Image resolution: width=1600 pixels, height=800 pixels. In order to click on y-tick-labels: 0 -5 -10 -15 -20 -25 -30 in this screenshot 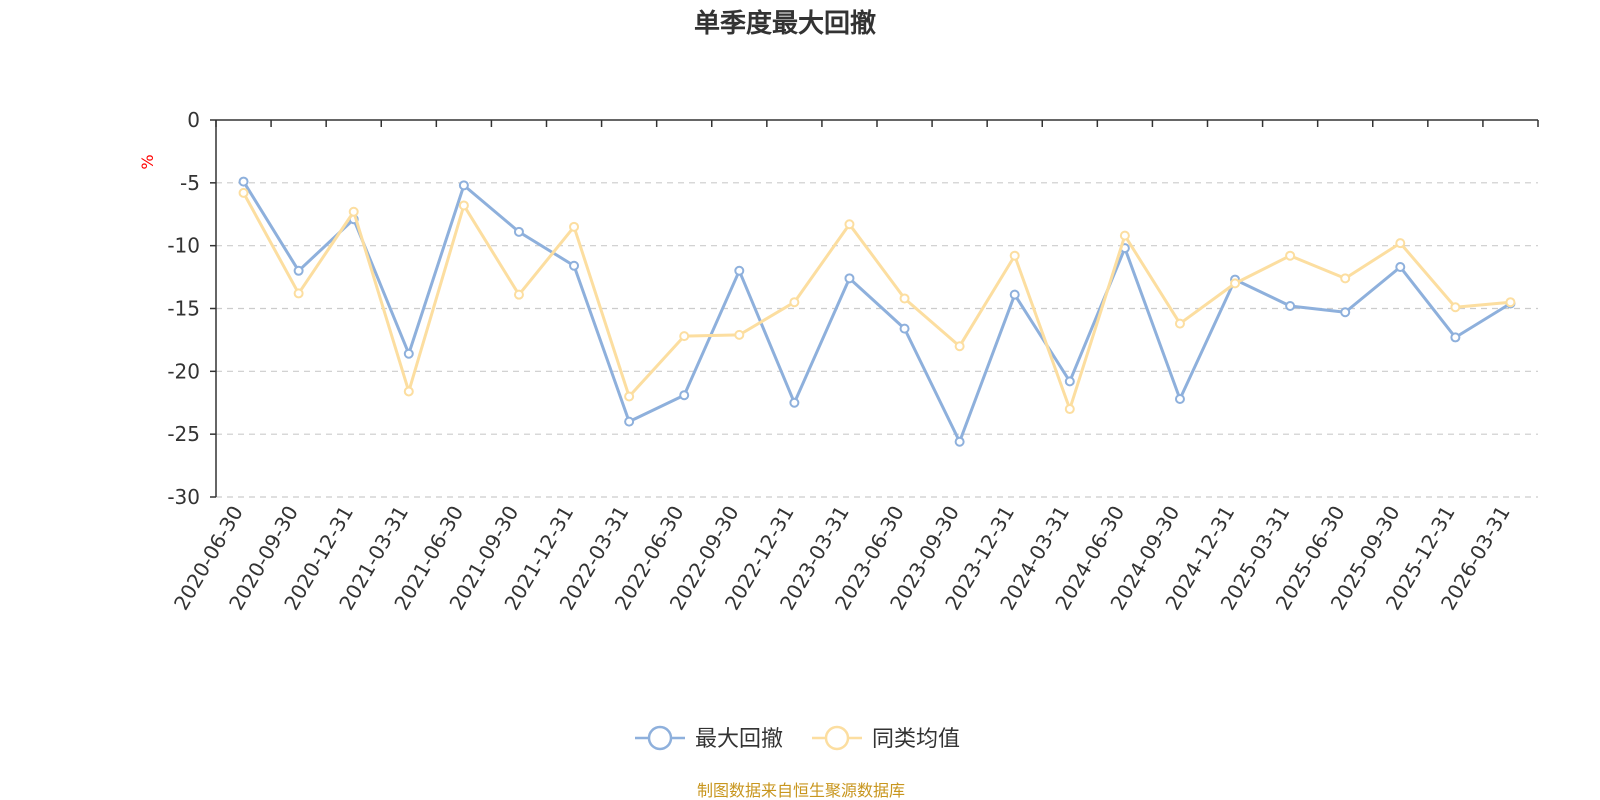, I will do `click(183, 308)`.